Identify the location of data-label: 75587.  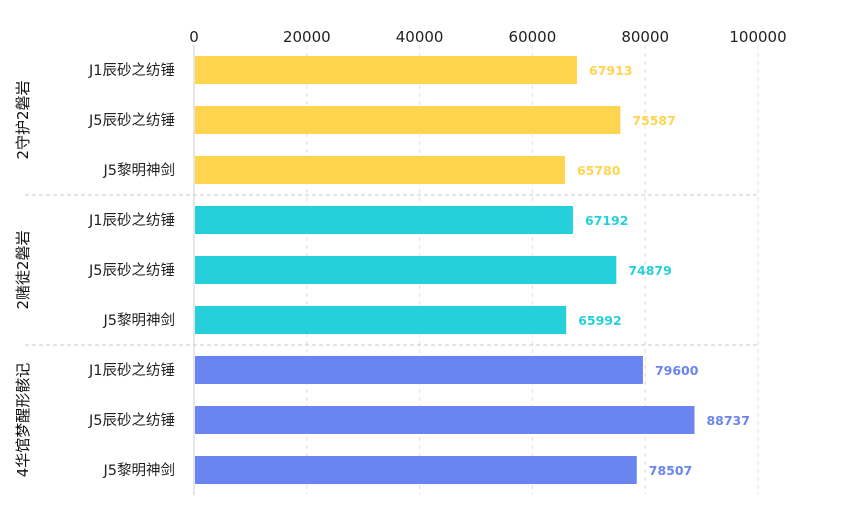
(654, 120).